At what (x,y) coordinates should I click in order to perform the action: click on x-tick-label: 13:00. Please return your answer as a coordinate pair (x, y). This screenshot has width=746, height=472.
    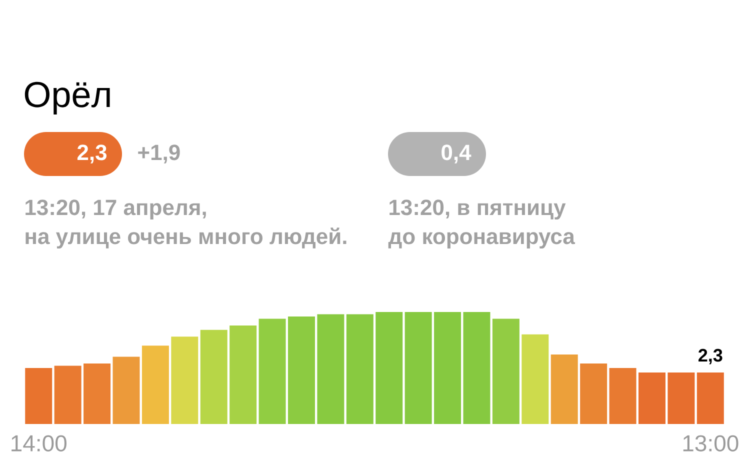
    Looking at the image, I should click on (710, 443).